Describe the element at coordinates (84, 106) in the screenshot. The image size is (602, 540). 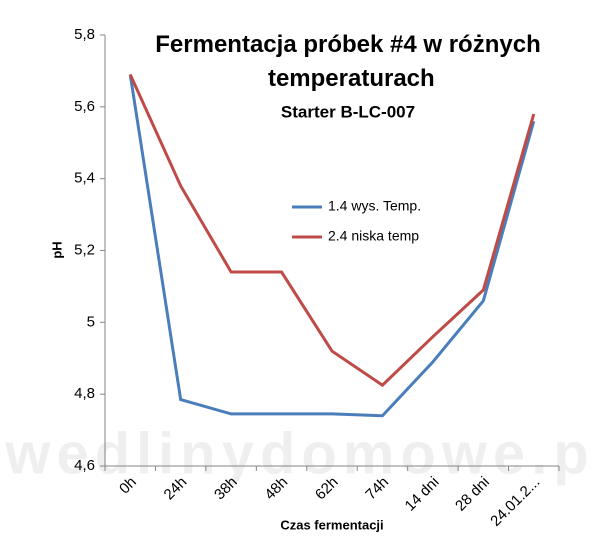
I see `y-tick-label: 5,6` at that location.